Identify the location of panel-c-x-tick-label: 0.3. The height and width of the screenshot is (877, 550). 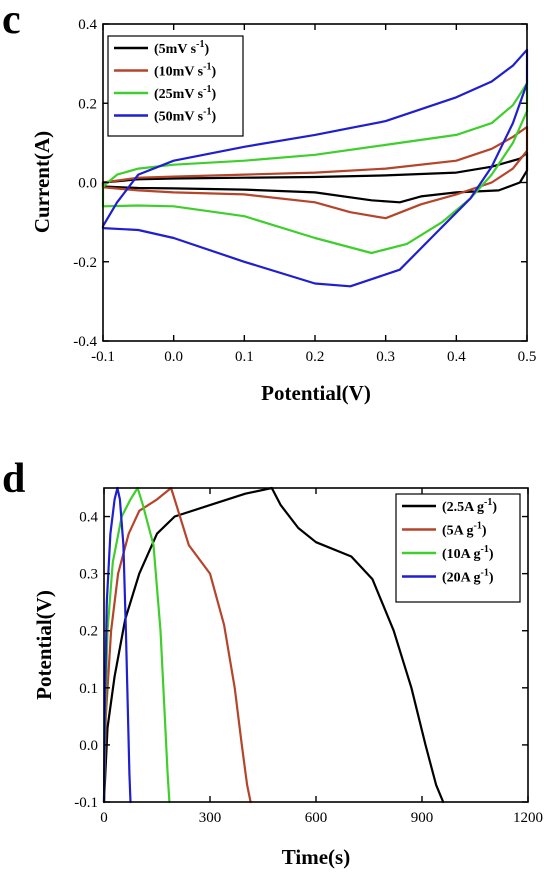
(385, 357).